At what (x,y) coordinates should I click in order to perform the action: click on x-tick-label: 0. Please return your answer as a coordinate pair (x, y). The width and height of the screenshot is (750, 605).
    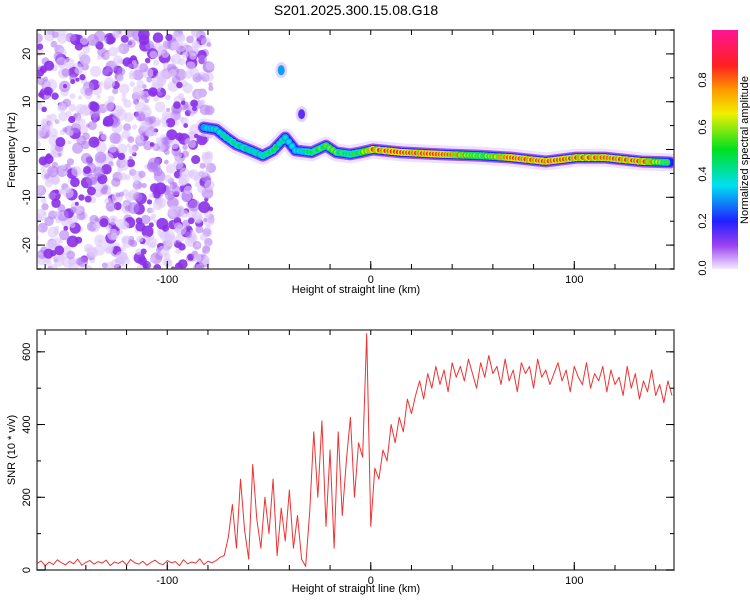
    Looking at the image, I should click on (371, 280).